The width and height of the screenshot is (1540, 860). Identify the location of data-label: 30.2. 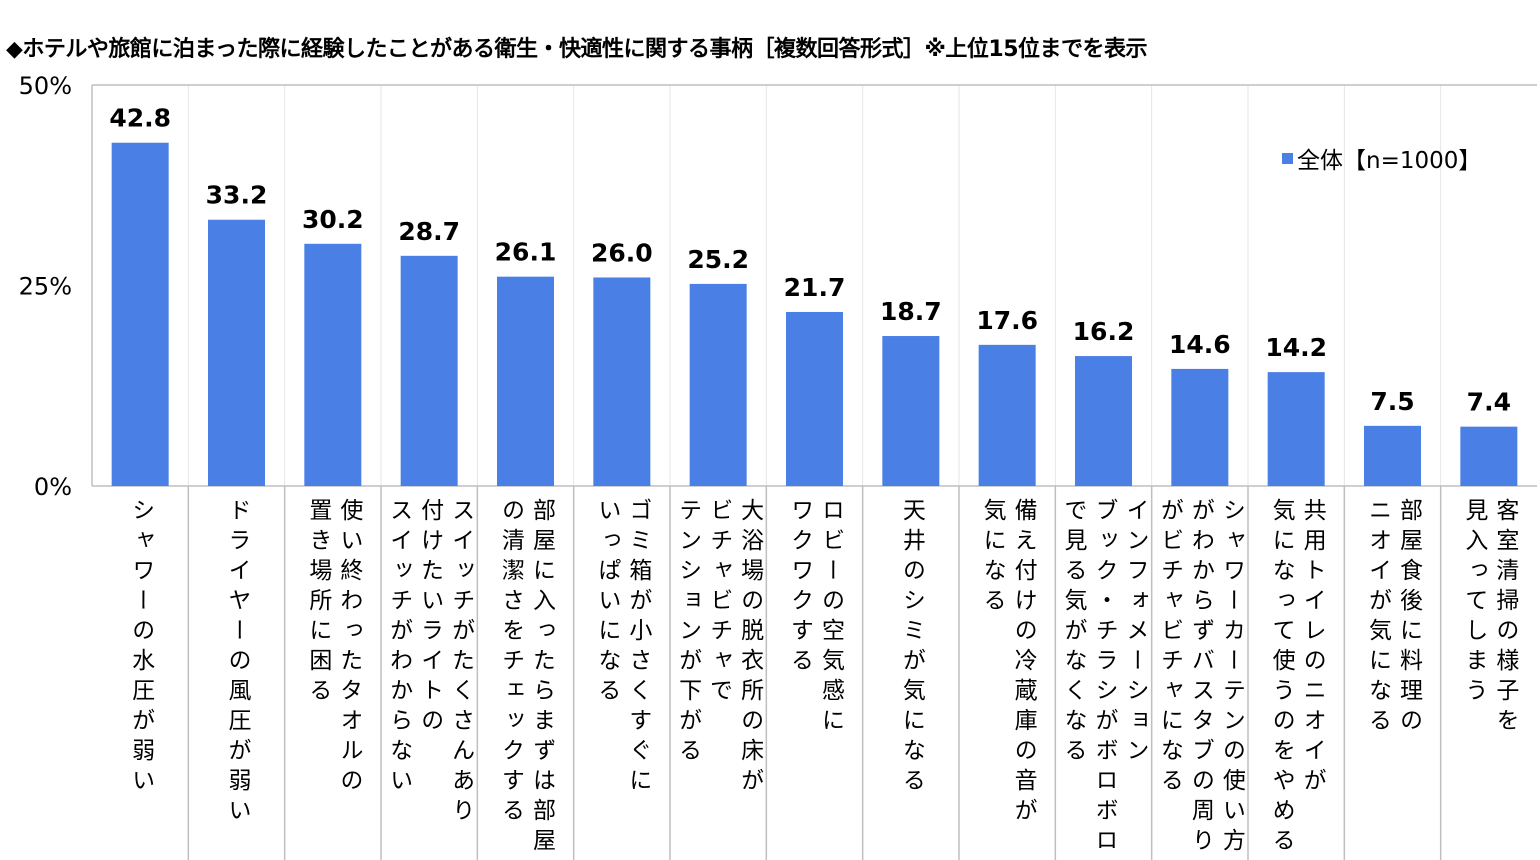
(333, 219).